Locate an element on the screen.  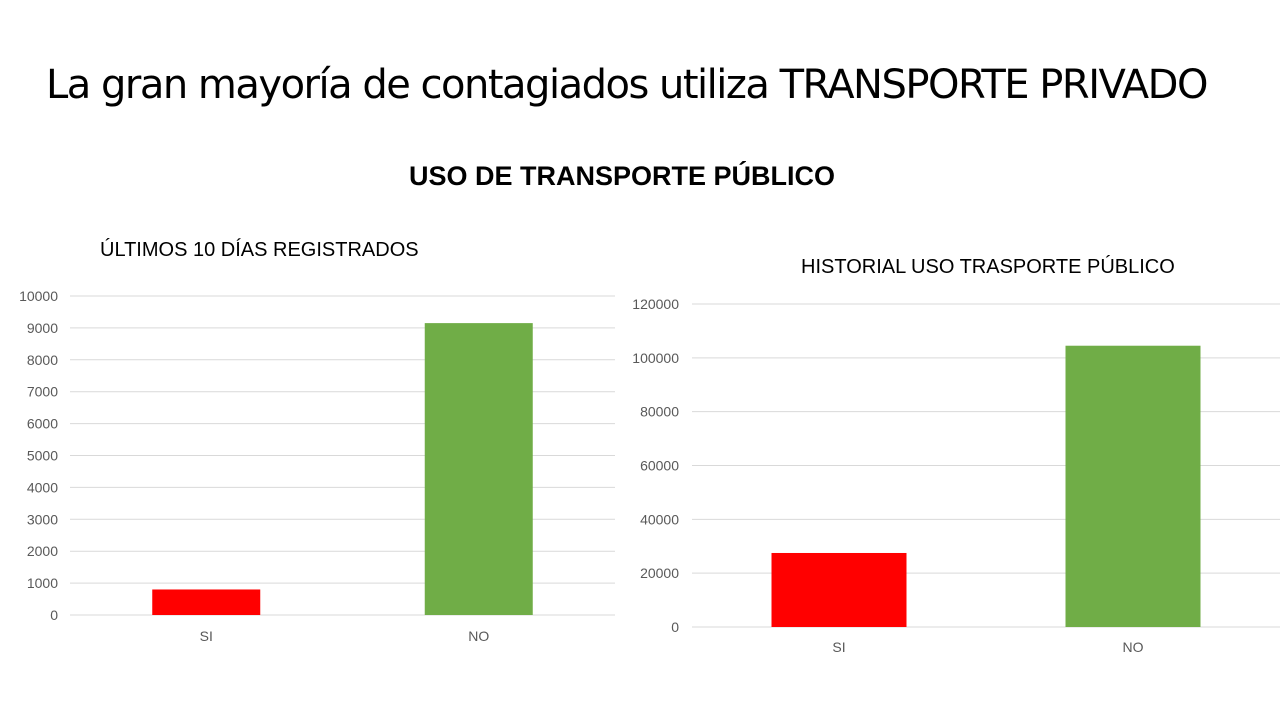
y-tick-label: 100000 is located at coordinates (655, 358).